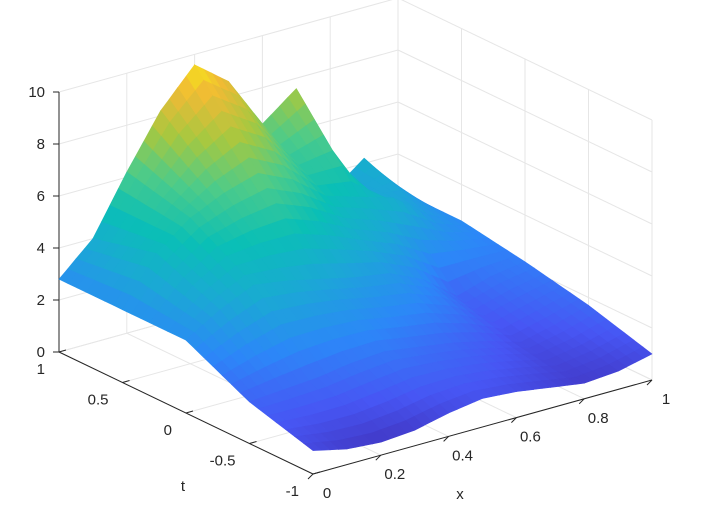 Image resolution: width=701 pixels, height=519 pixels. What do you see at coordinates (223, 461) in the screenshot?
I see `t-tick-label: -0.5` at bounding box center [223, 461].